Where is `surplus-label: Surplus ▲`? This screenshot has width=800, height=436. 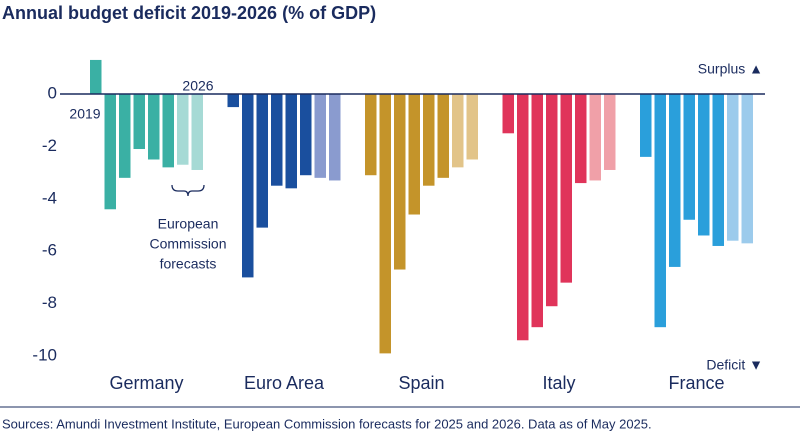 surplus-label: Surplus ▲ is located at coordinates (730, 69).